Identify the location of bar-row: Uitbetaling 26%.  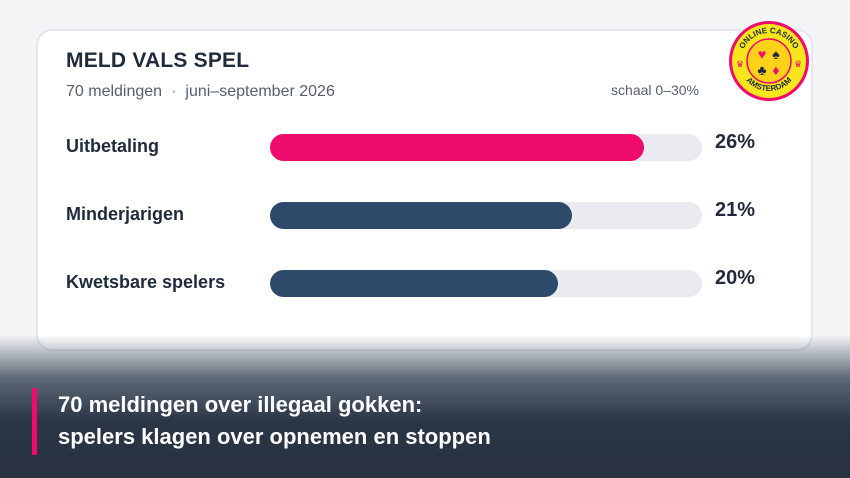
(424, 147).